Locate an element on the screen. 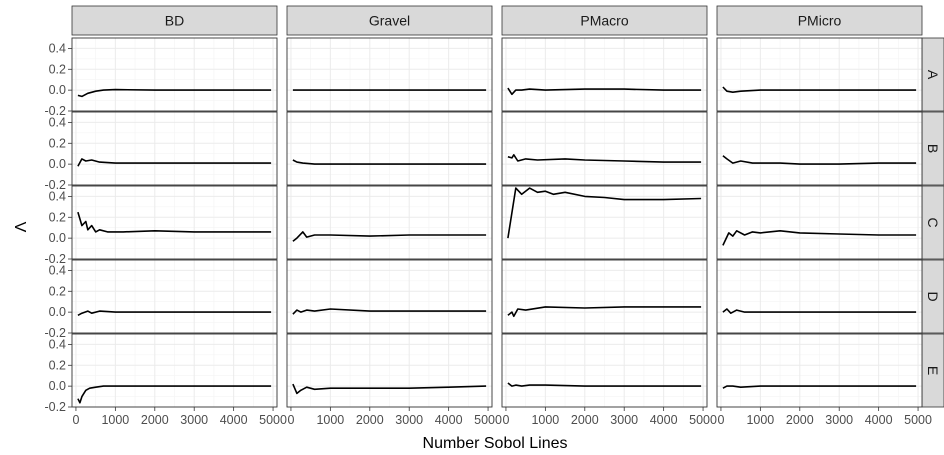 This screenshot has width=944, height=455. panel-a-gravel is located at coordinates (389, 74).